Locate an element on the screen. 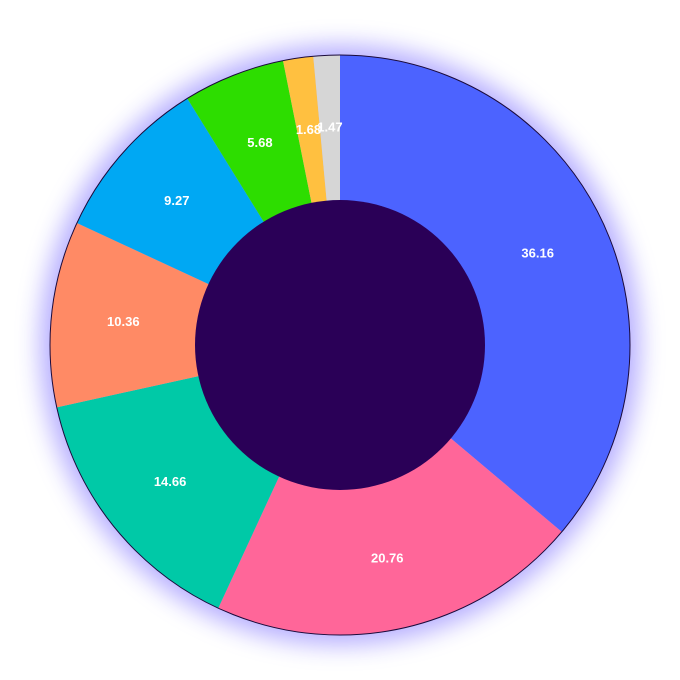 The height and width of the screenshot is (680, 680). slice-value-label: 14.66 is located at coordinates (170, 481).